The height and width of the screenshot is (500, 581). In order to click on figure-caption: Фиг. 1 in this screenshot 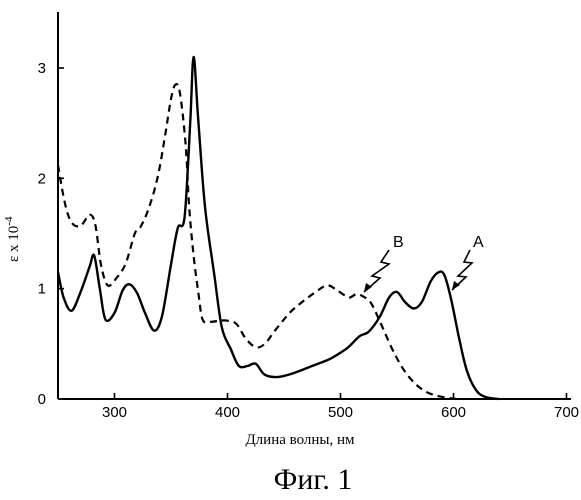, I will do `click(313, 479)`.